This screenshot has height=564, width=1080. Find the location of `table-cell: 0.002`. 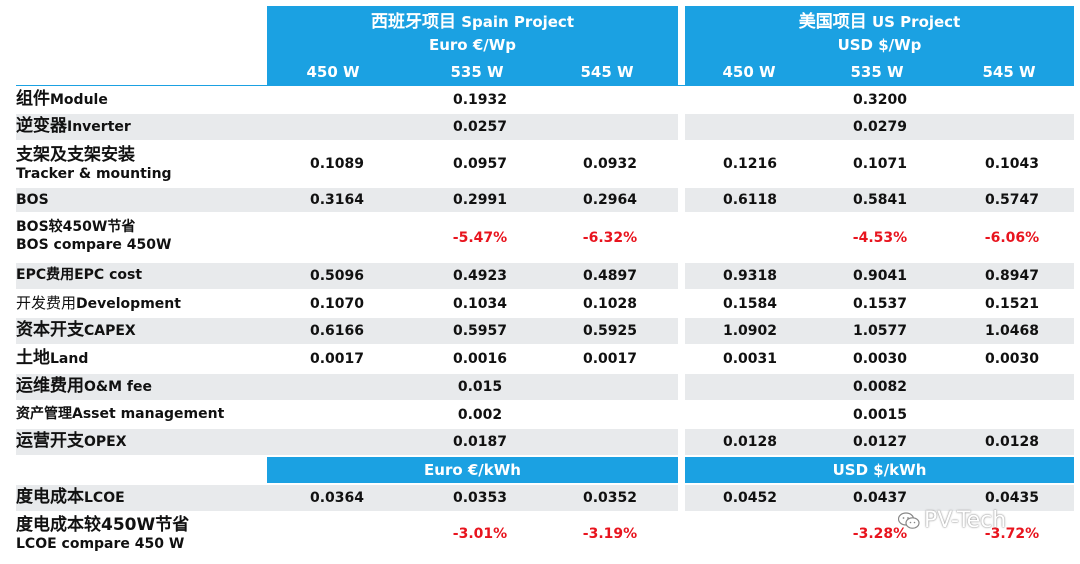

table-cell: 0.002 is located at coordinates (480, 415).